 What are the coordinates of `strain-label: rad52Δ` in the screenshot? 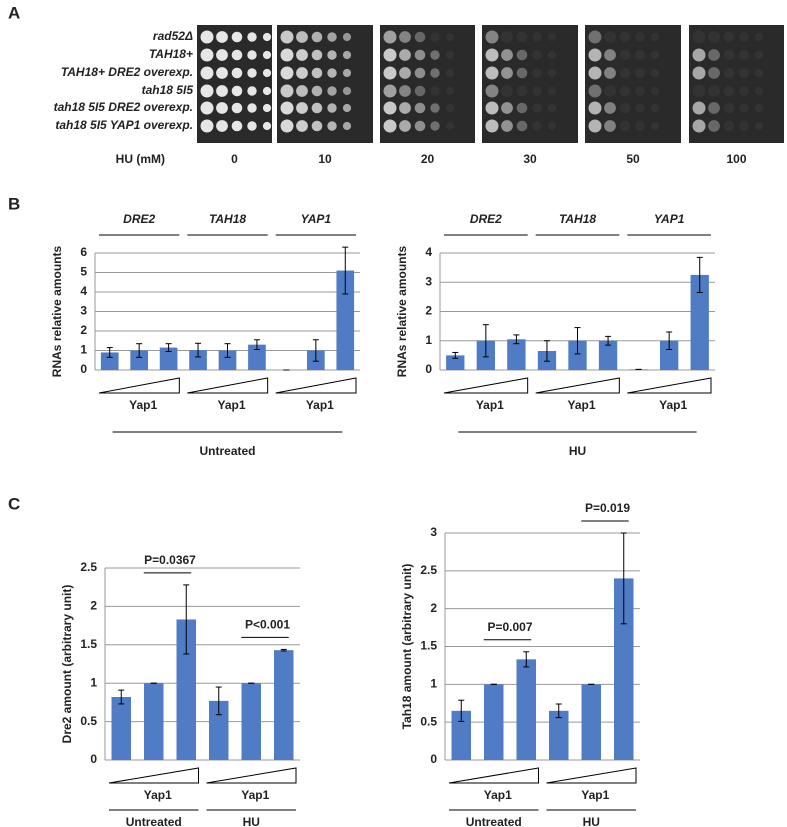 It's located at (173, 36).